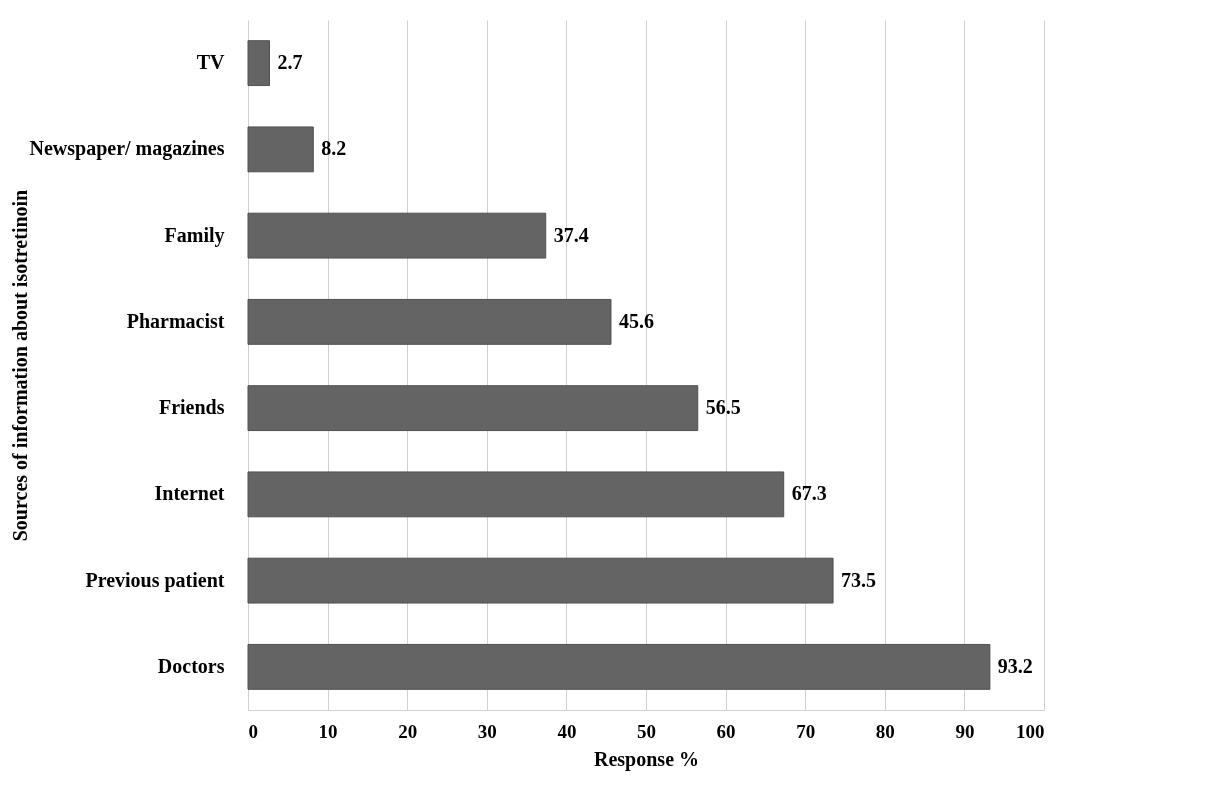 This screenshot has height=798, width=1230. What do you see at coordinates (127, 149) in the screenshot?
I see `y-tick-label: Newspaper/ magazines` at bounding box center [127, 149].